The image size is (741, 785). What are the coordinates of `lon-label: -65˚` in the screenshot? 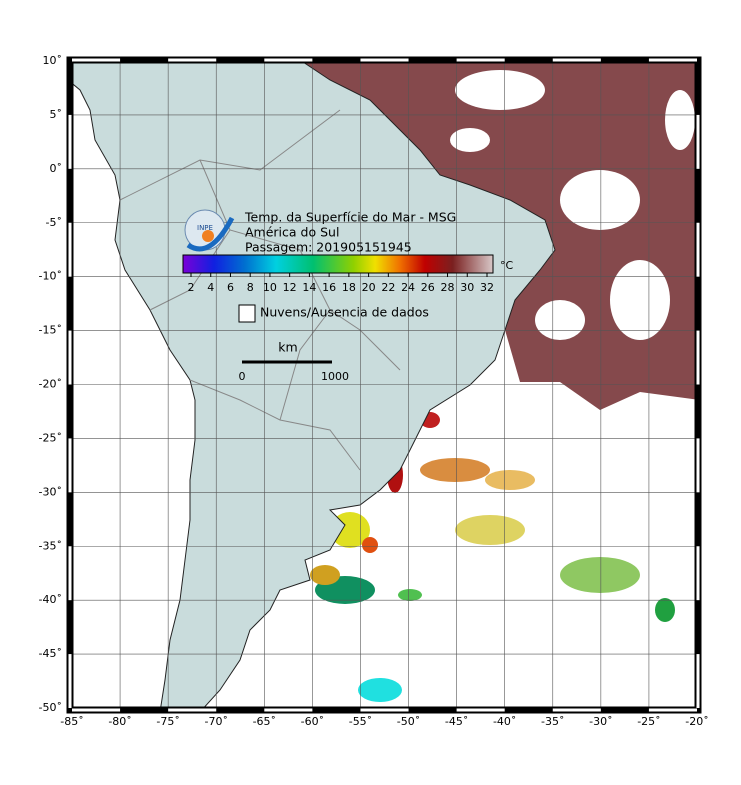 It's located at (264, 721).